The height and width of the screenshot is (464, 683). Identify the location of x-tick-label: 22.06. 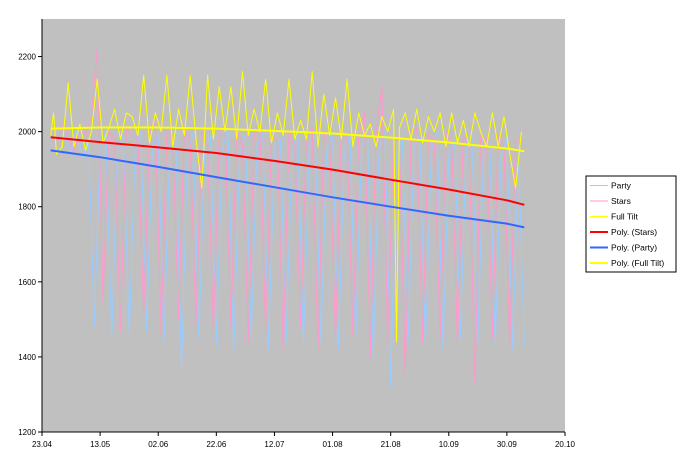
(216, 444).